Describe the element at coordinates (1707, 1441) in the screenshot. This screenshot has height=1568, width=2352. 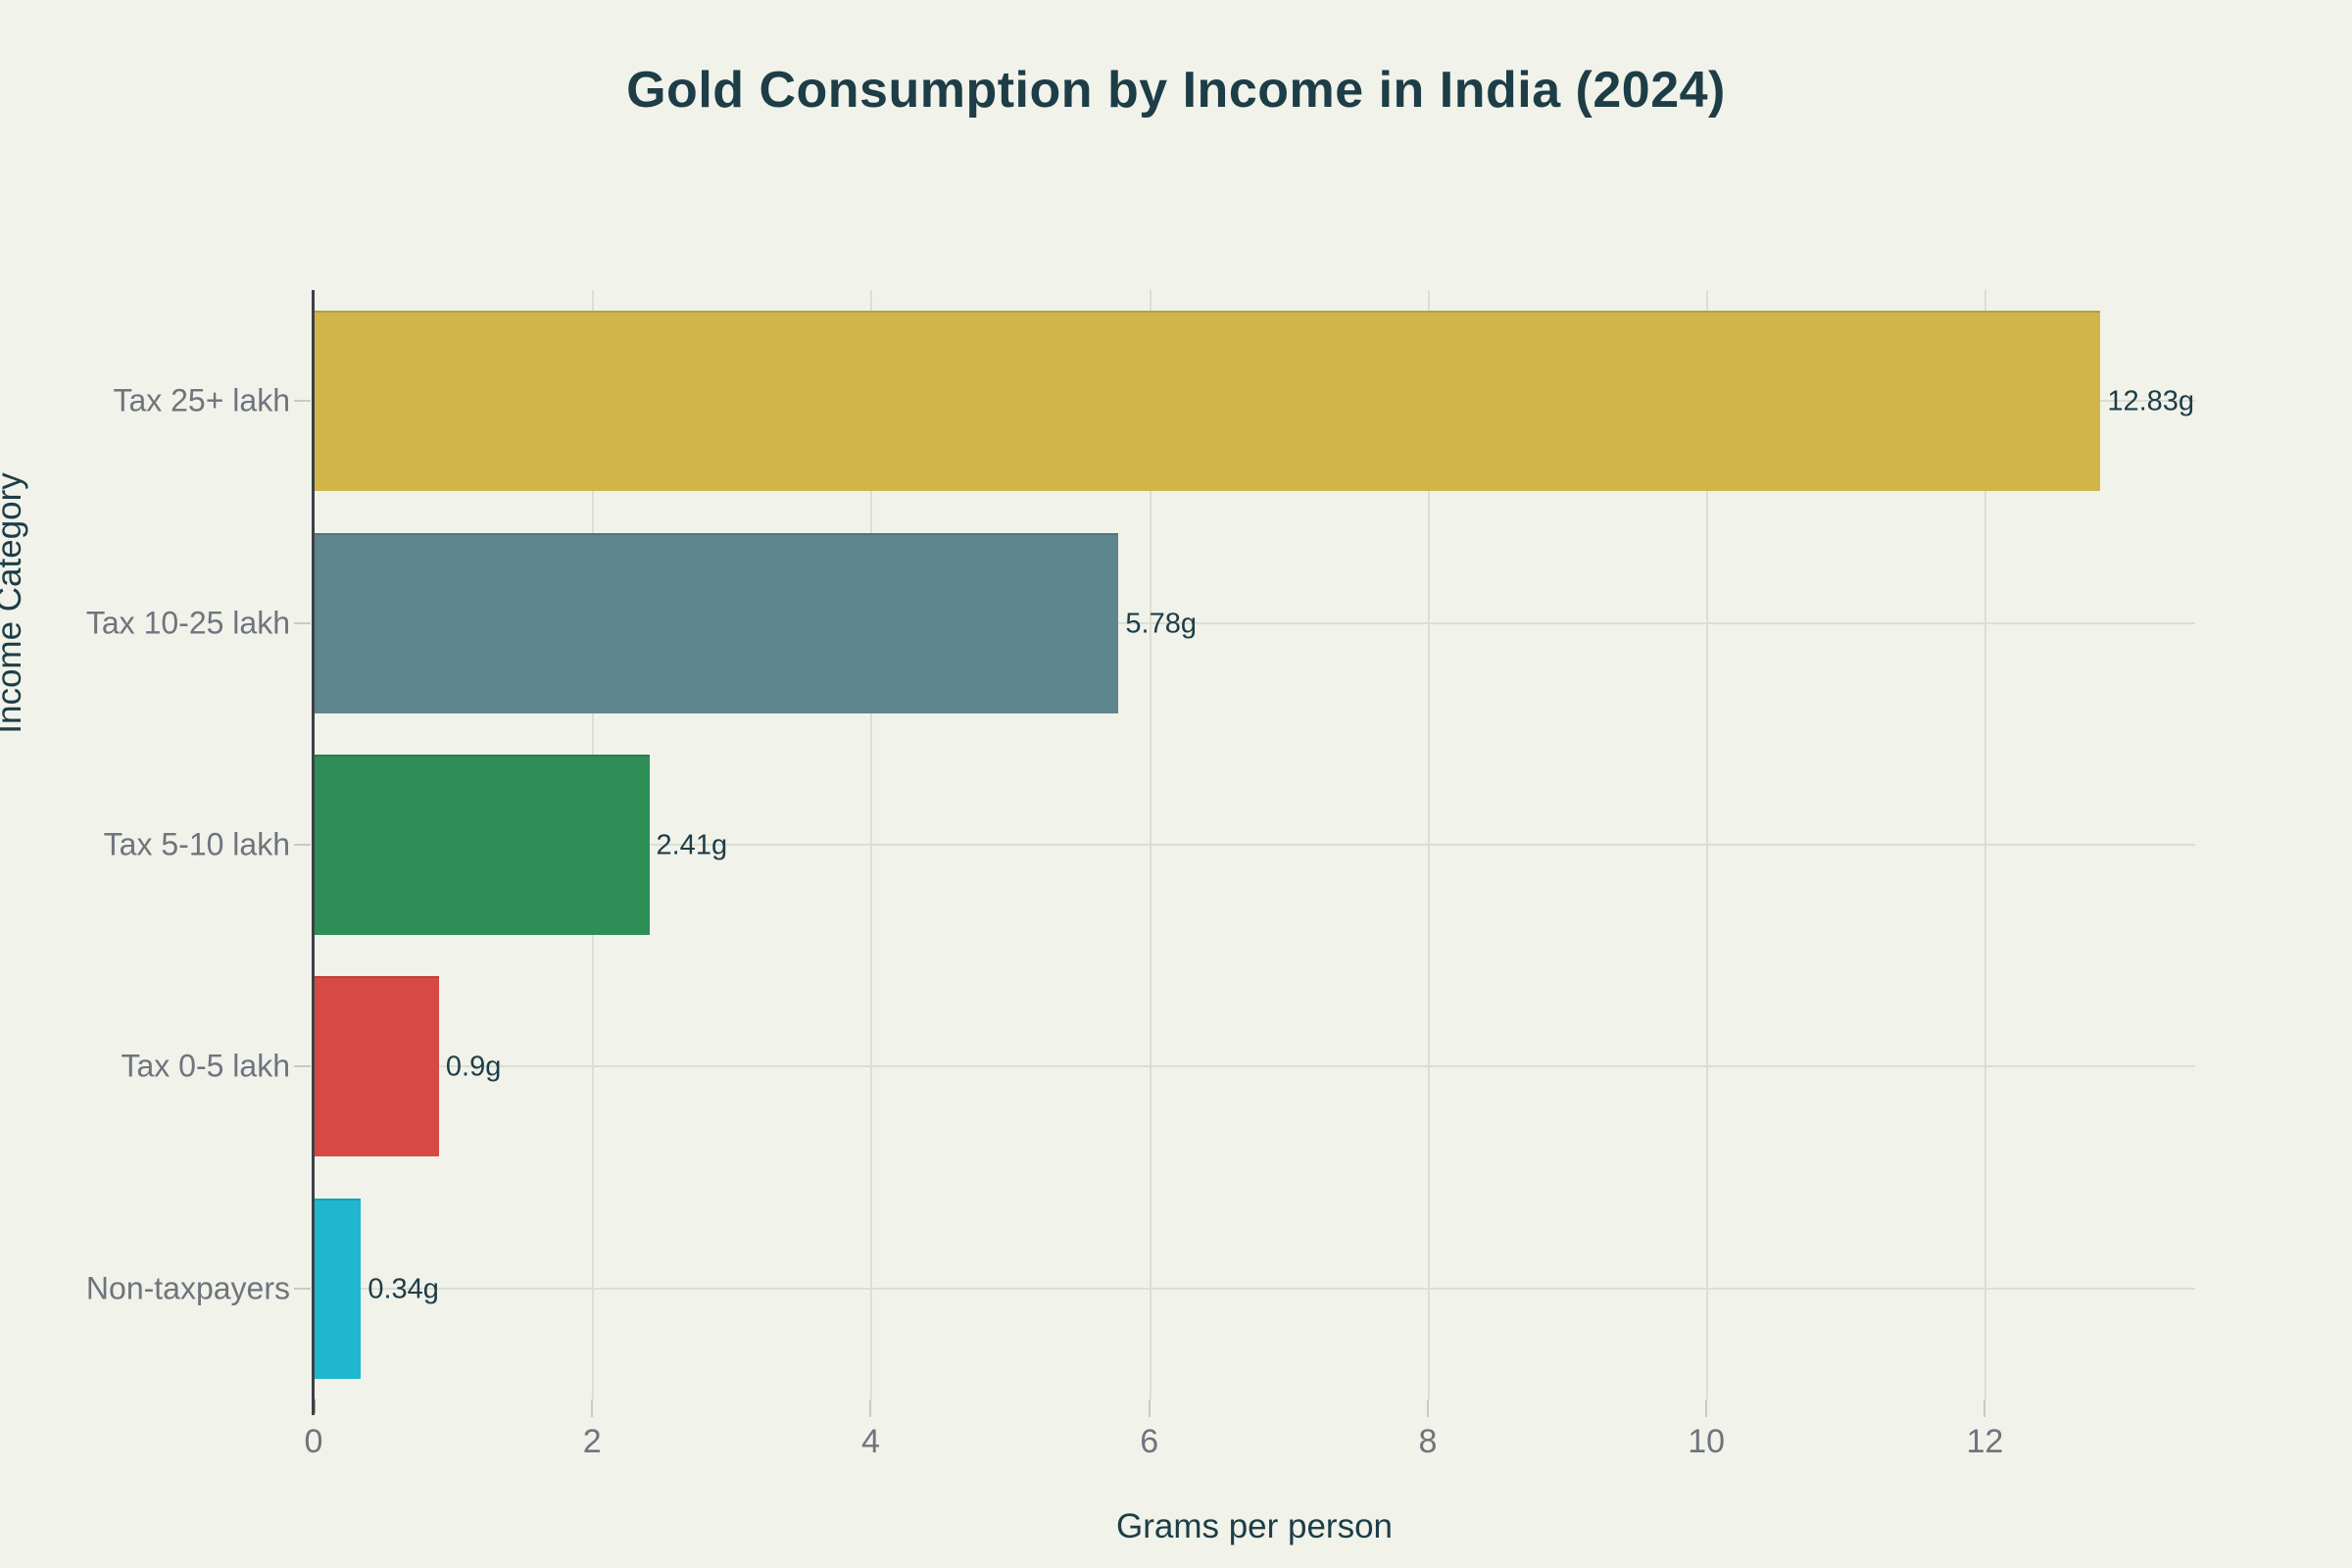
I see `x-tick-label: 10` at that location.